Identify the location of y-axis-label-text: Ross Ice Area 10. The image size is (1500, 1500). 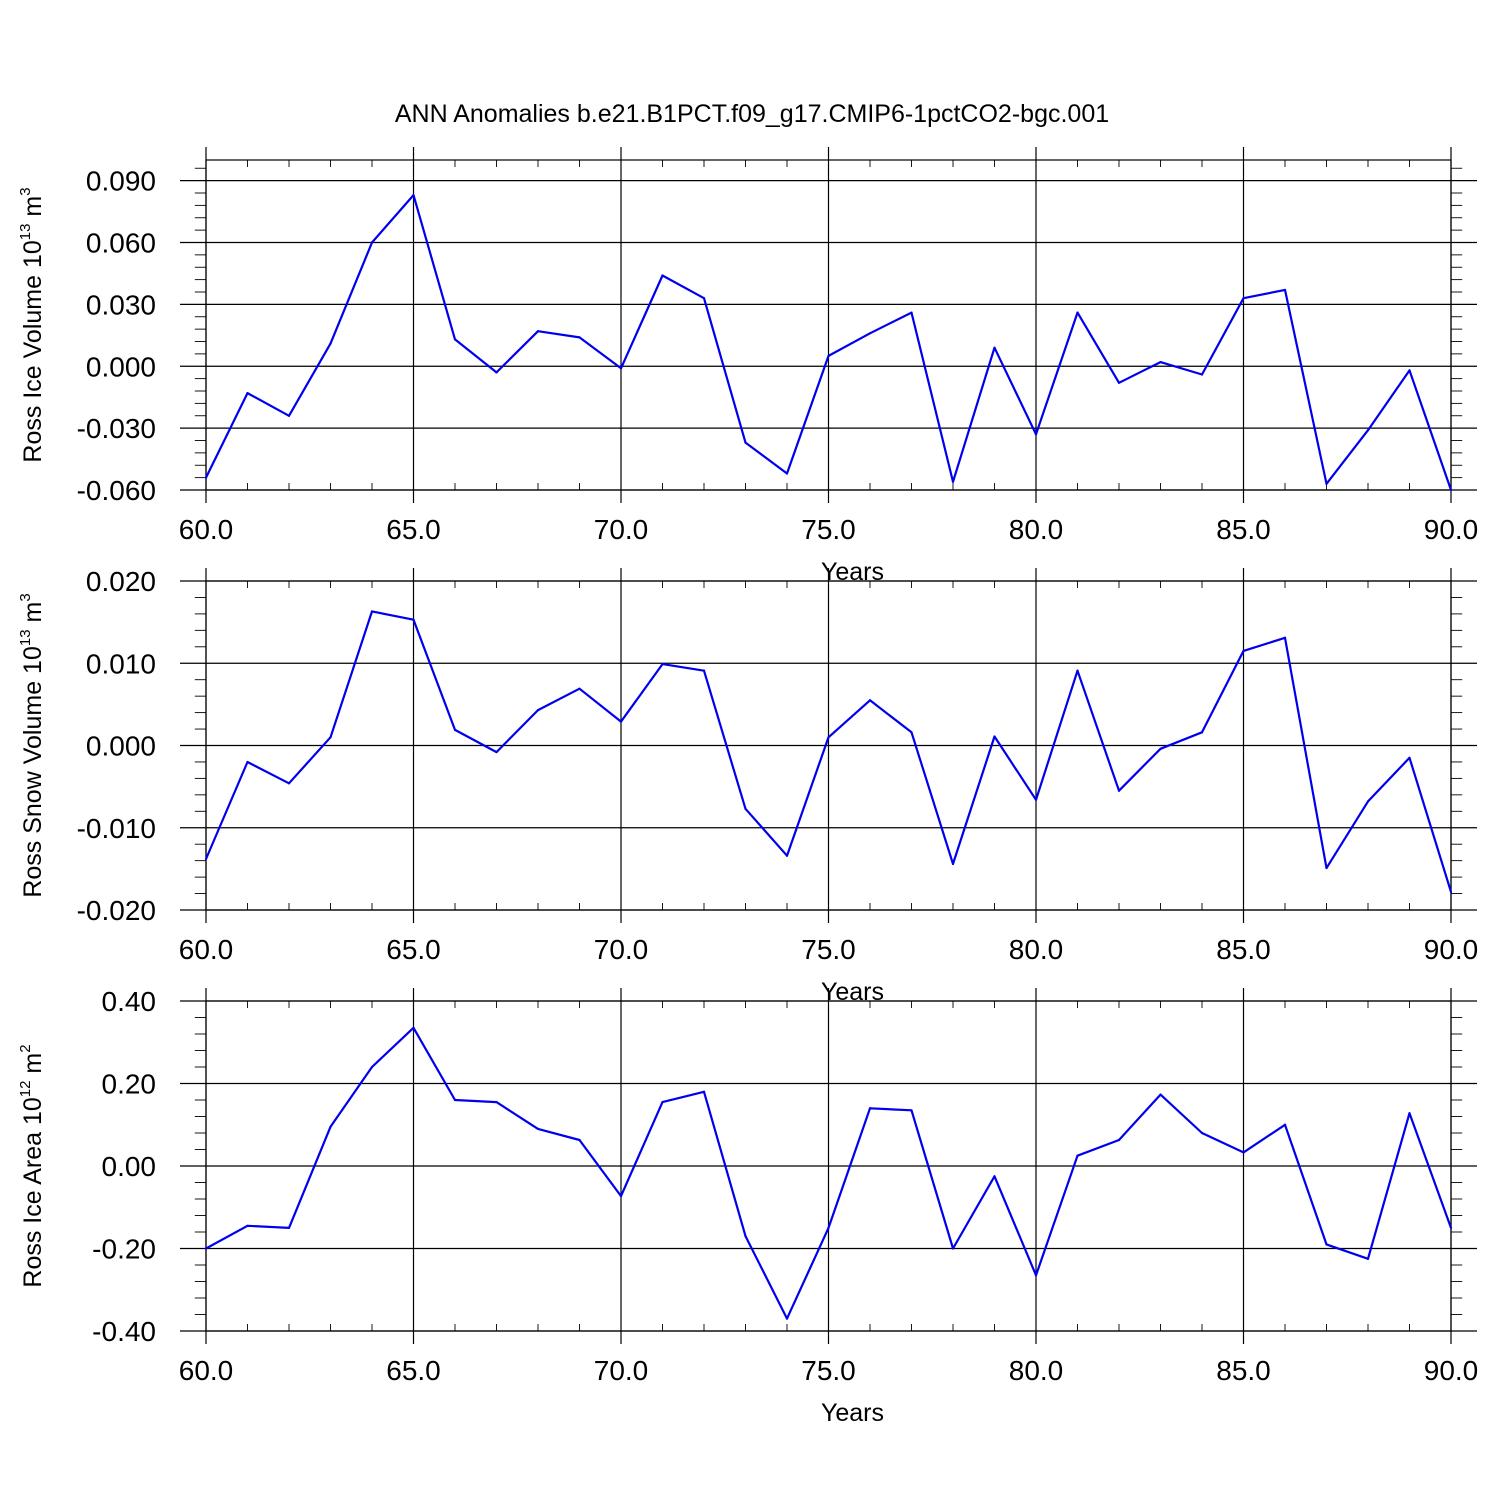
(33, 1192).